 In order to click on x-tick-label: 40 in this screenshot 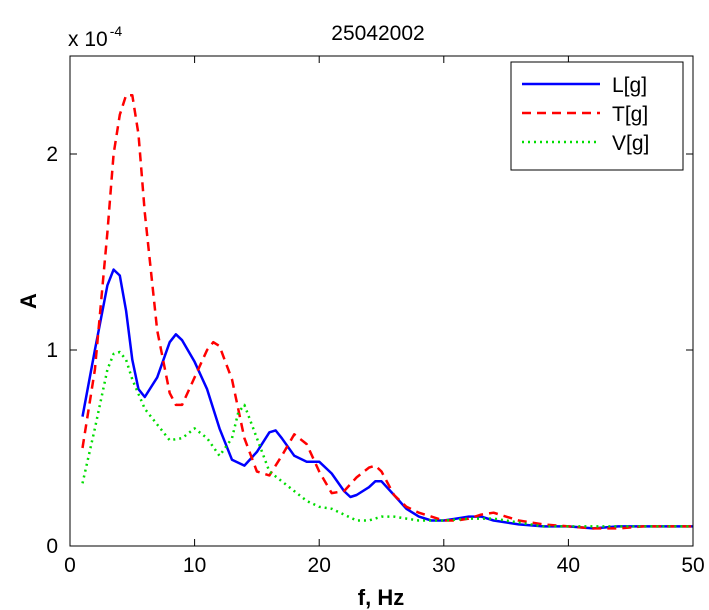, I will do `click(568, 565)`.